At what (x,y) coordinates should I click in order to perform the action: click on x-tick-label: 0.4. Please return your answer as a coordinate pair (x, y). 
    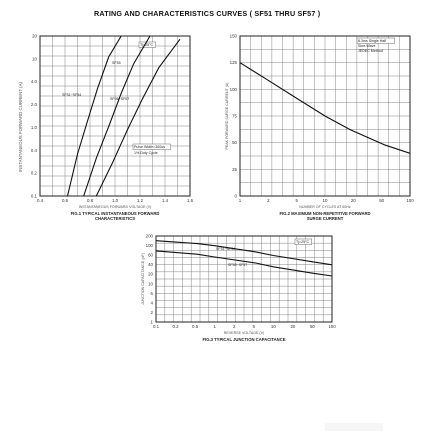
    Looking at the image, I should click on (40, 200).